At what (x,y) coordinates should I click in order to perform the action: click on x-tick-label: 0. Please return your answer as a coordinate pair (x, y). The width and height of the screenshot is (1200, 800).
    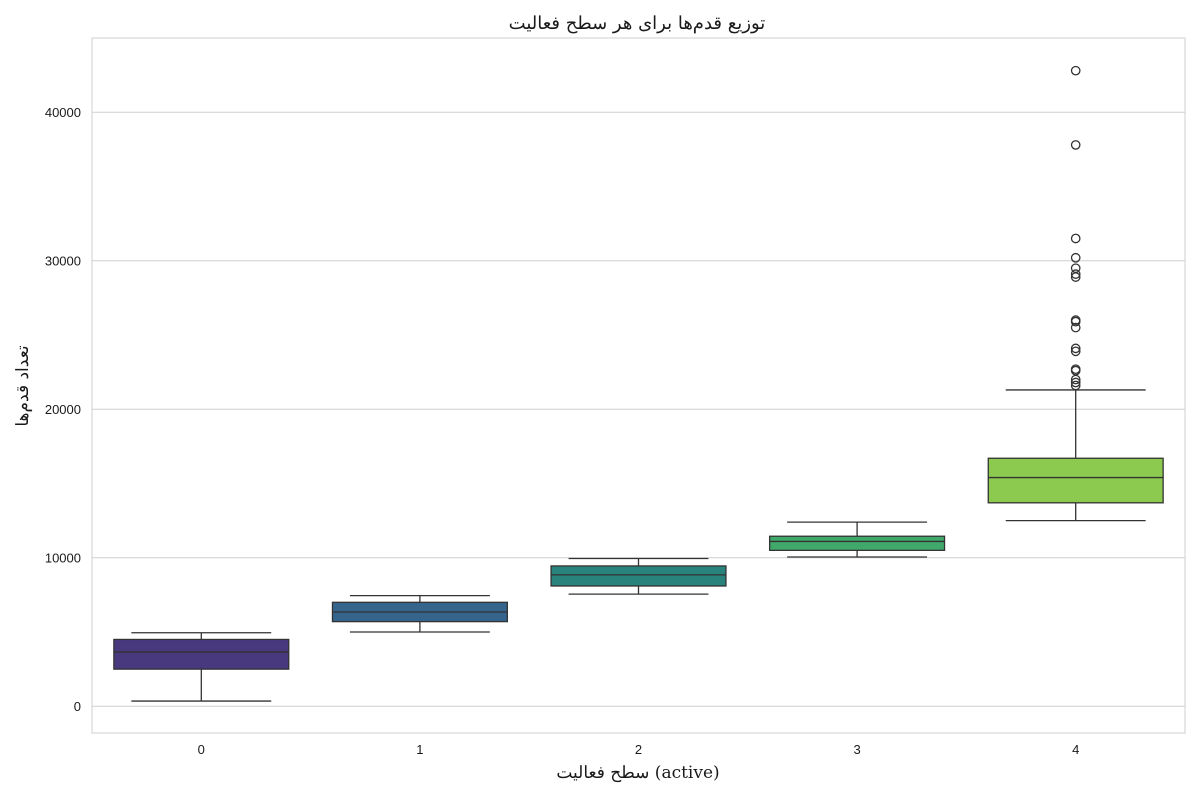
    Looking at the image, I should click on (201, 749).